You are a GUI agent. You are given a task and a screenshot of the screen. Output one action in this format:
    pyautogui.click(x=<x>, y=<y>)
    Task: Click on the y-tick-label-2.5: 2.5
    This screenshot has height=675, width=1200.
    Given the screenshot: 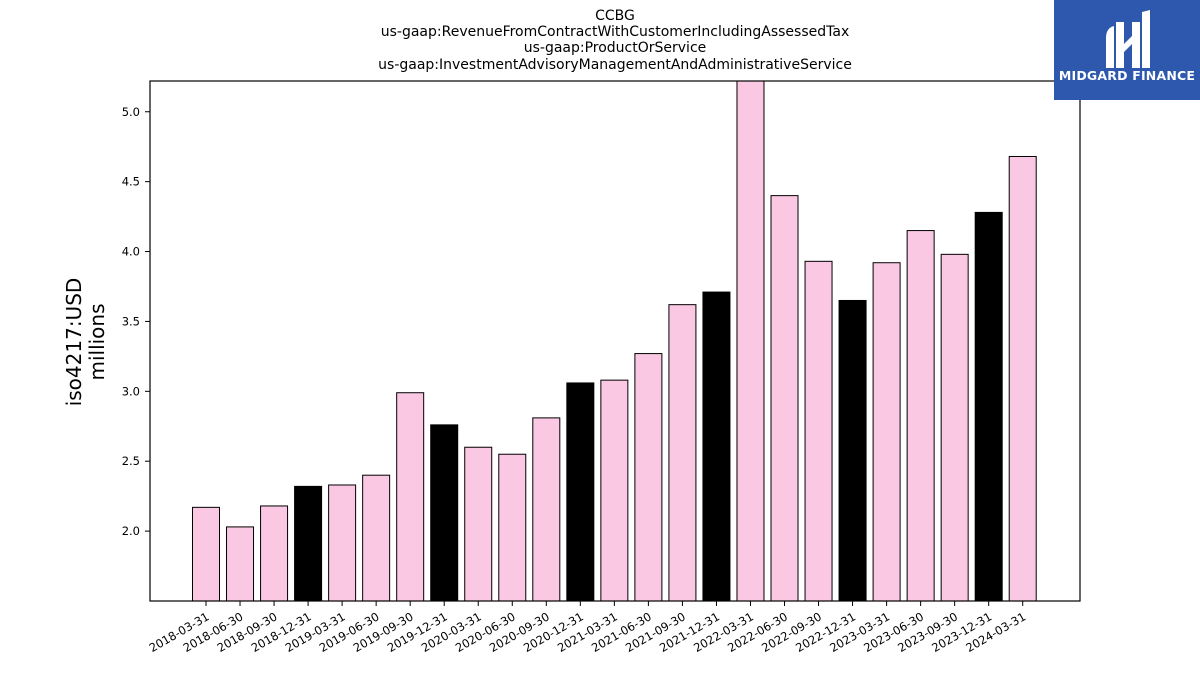 What is the action you would take?
    pyautogui.click(x=131, y=461)
    